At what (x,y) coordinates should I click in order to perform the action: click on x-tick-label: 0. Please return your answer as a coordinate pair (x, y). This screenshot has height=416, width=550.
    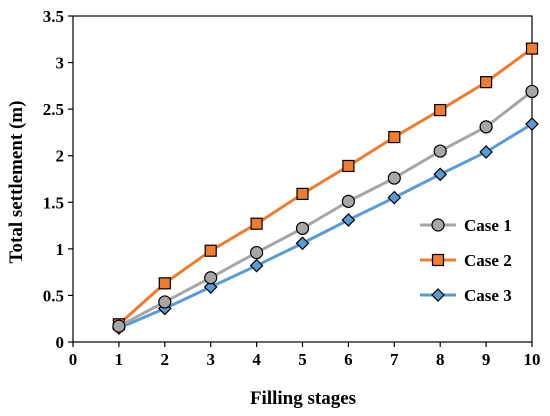
    Looking at the image, I should click on (73, 359).